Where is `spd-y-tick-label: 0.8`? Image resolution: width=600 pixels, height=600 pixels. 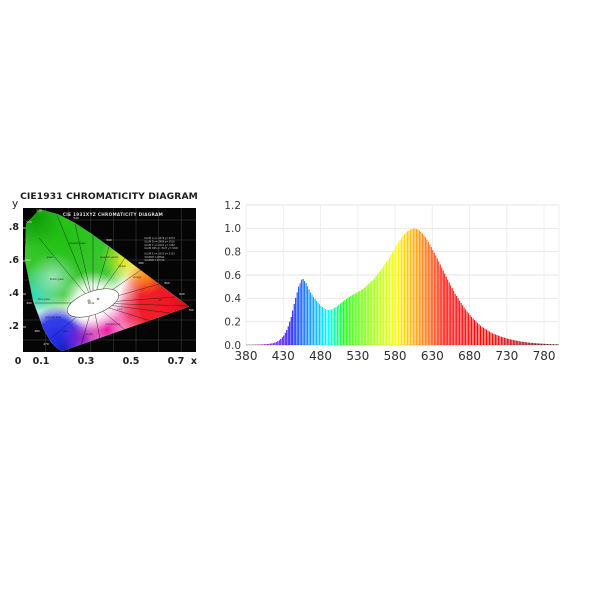
spd-y-tick-label: 0.8 is located at coordinates (233, 252).